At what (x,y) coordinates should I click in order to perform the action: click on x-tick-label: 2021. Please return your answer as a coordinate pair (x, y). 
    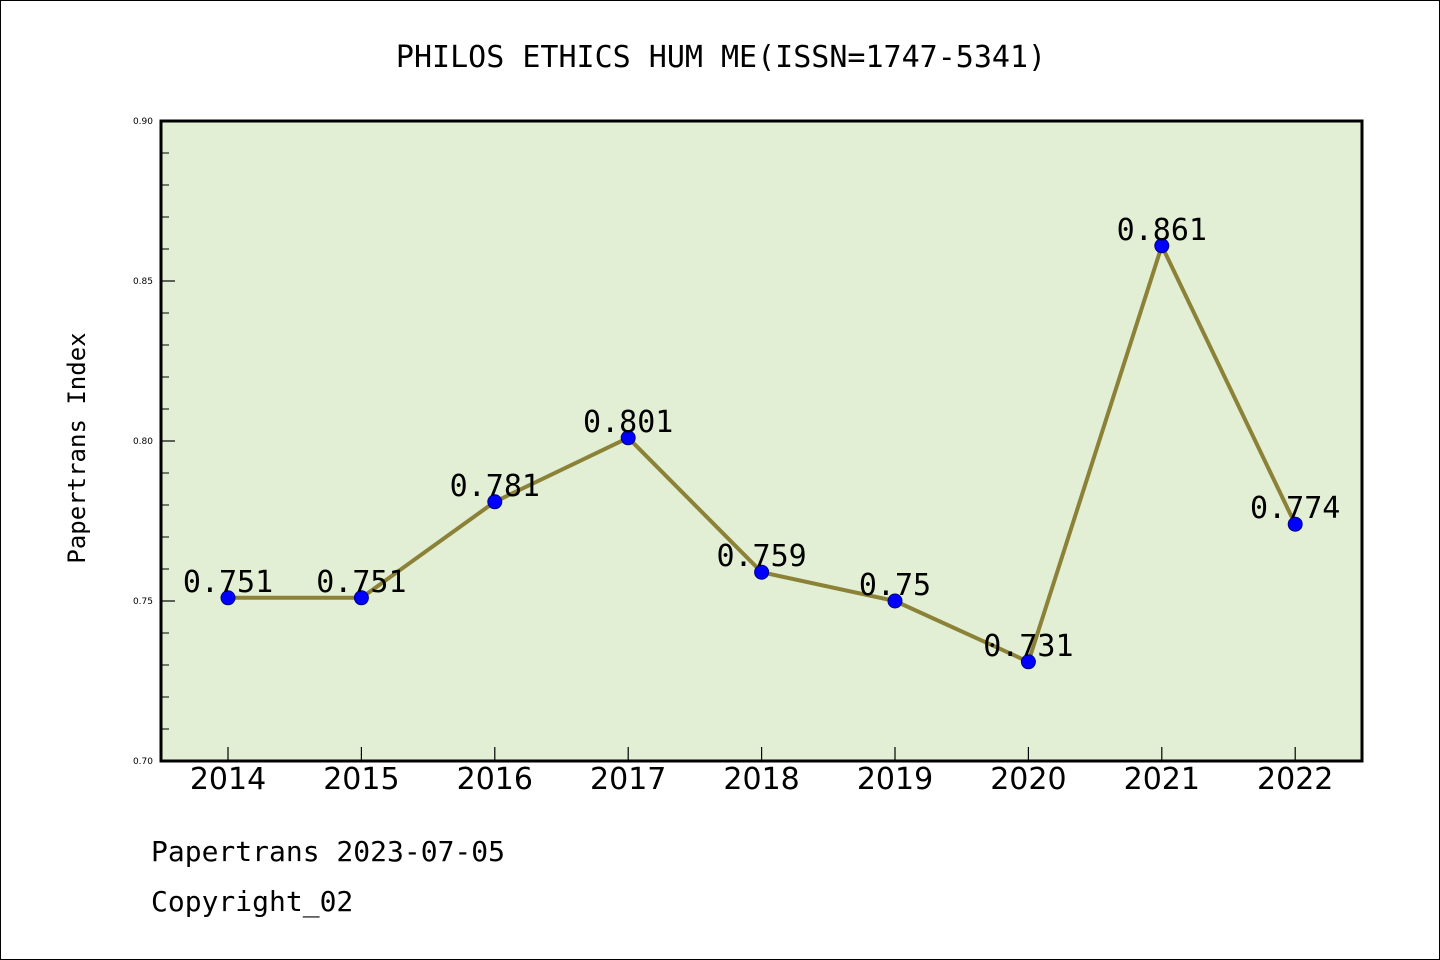
    Looking at the image, I should click on (1162, 779).